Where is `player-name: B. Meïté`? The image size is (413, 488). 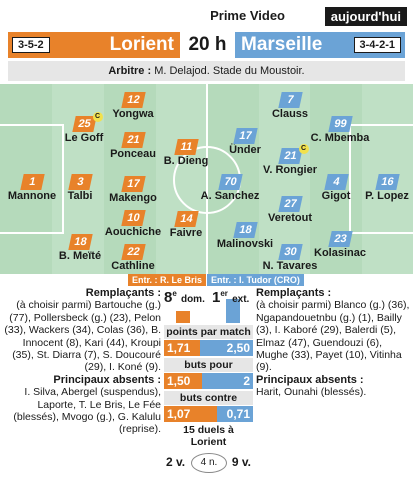 player-name: B. Meïté is located at coordinates (80, 256).